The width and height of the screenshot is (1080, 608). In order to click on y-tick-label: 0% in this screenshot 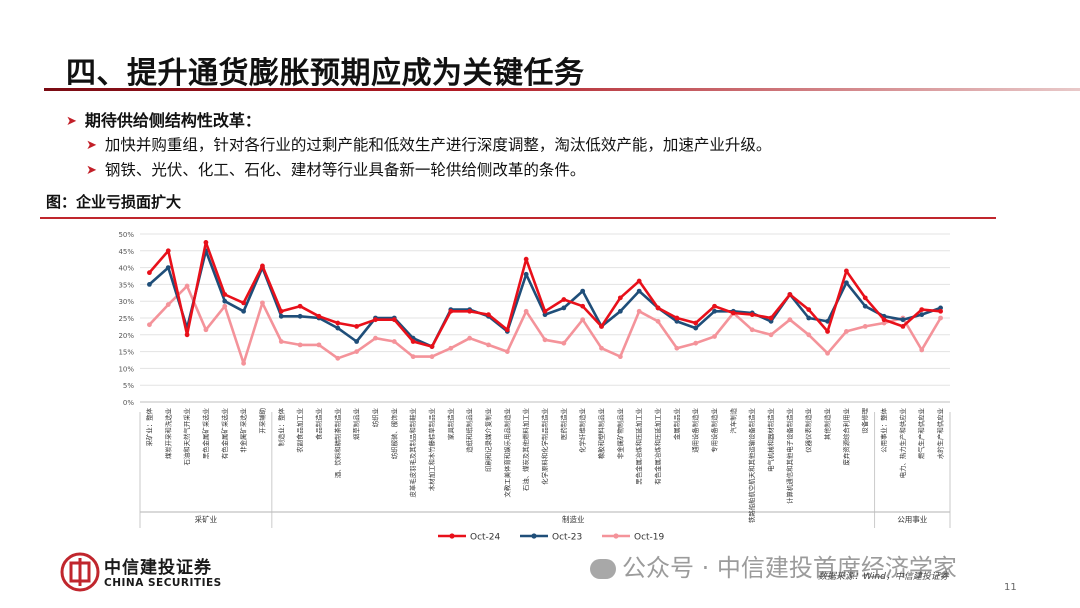, I will do `click(128, 403)`.